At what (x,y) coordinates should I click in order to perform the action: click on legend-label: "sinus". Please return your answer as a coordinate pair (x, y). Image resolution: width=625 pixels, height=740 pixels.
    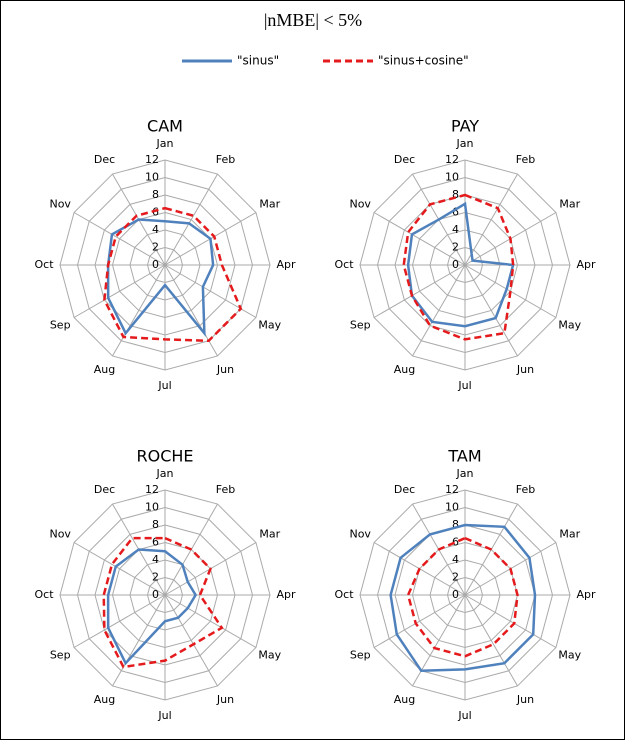
    Looking at the image, I should click on (258, 61).